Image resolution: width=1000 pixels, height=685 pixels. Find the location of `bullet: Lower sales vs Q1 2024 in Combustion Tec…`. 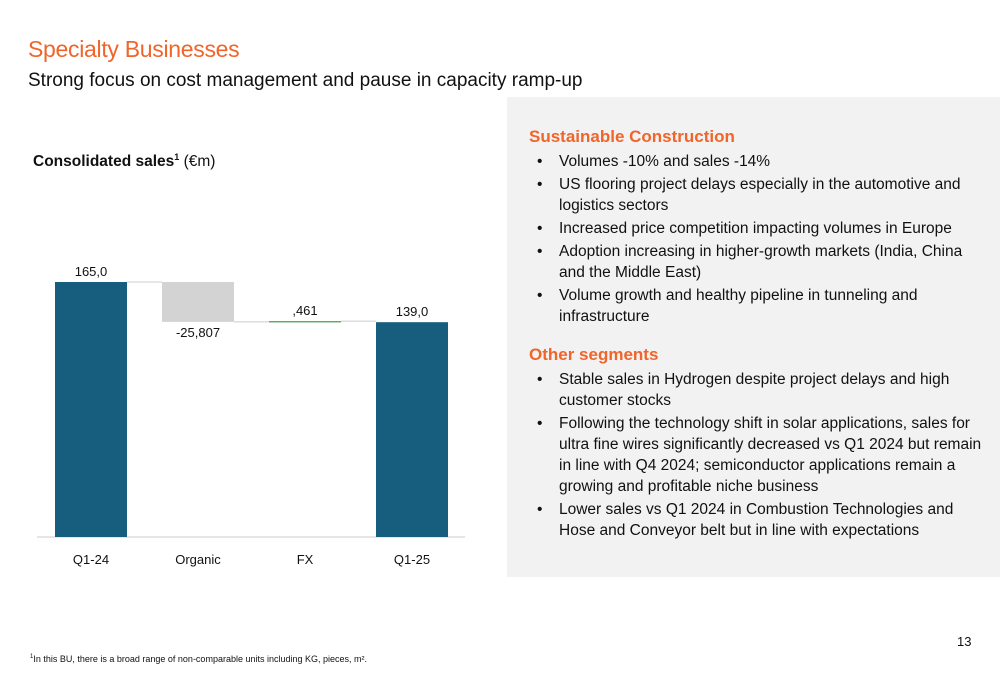

bullet: Lower sales vs Q1 2024 in Combustion Tec… is located at coordinates (760, 520).